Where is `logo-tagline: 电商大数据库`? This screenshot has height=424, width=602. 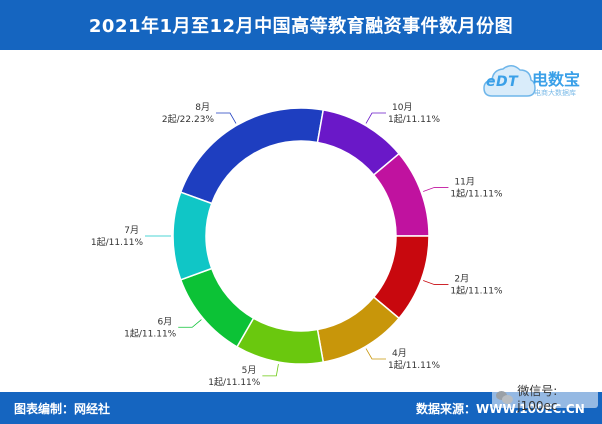 logo-tagline: 电商大数据库 is located at coordinates (555, 93).